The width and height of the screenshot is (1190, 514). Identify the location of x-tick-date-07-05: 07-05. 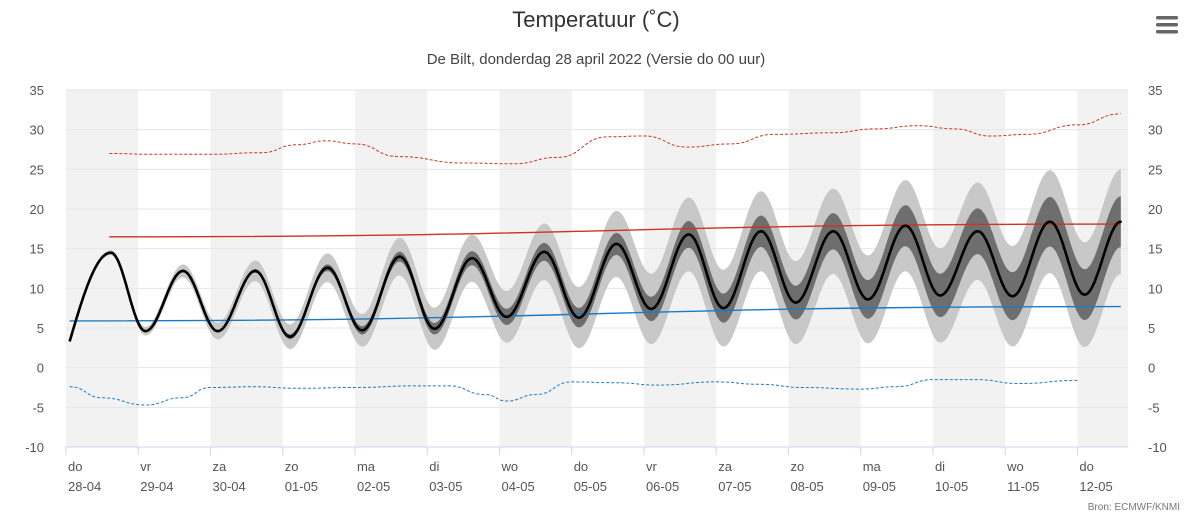
(734, 486).